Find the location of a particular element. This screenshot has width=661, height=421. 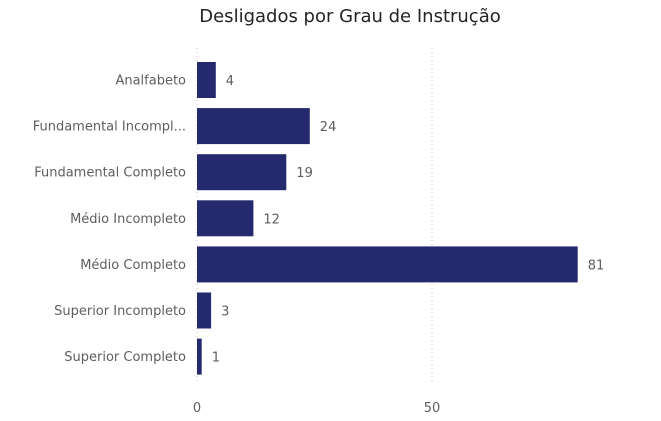

value-label-0: 4 is located at coordinates (230, 81).